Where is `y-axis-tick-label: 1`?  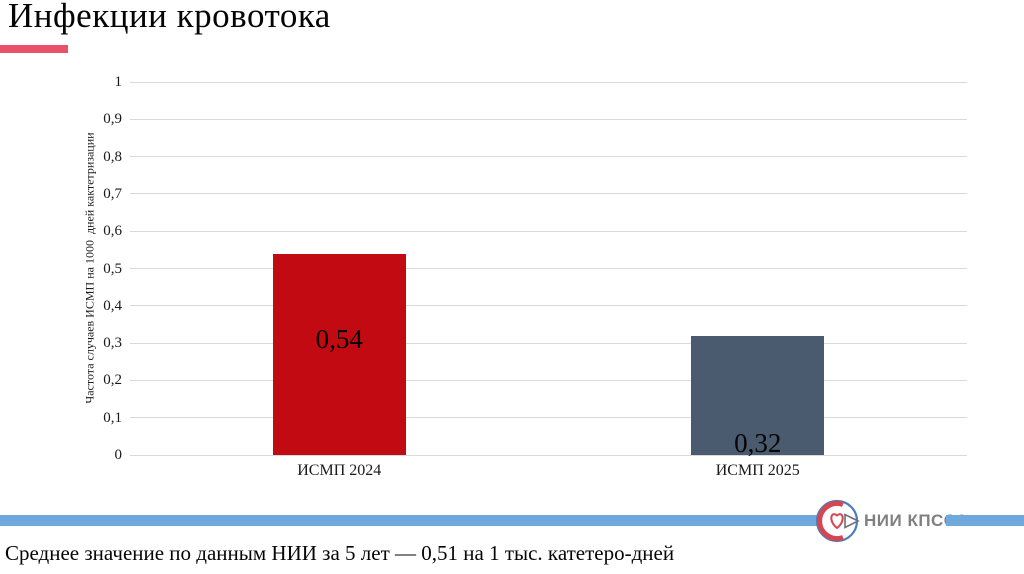
y-axis-tick-label: 1 is located at coordinates (118, 82).